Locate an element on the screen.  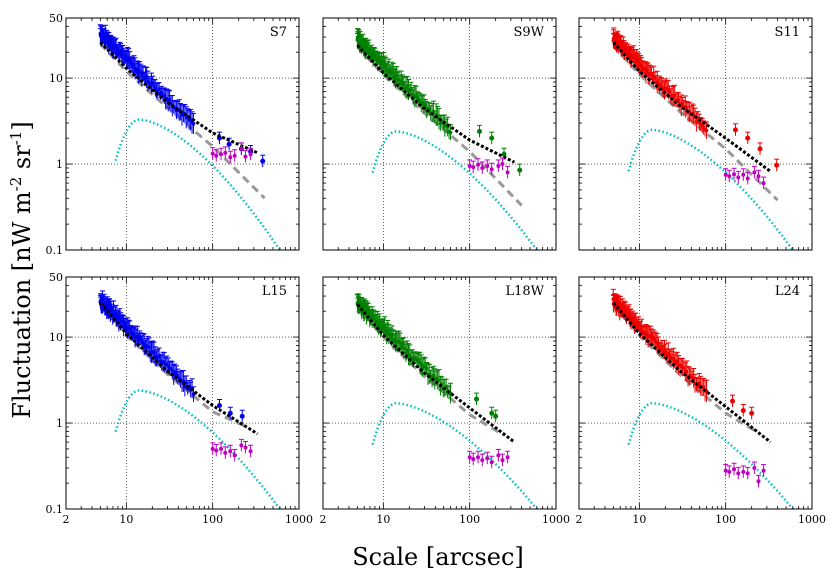
panel-l15: L15 2 10 100 1000 0.1 1 10 50 is located at coordinates (180, 398).